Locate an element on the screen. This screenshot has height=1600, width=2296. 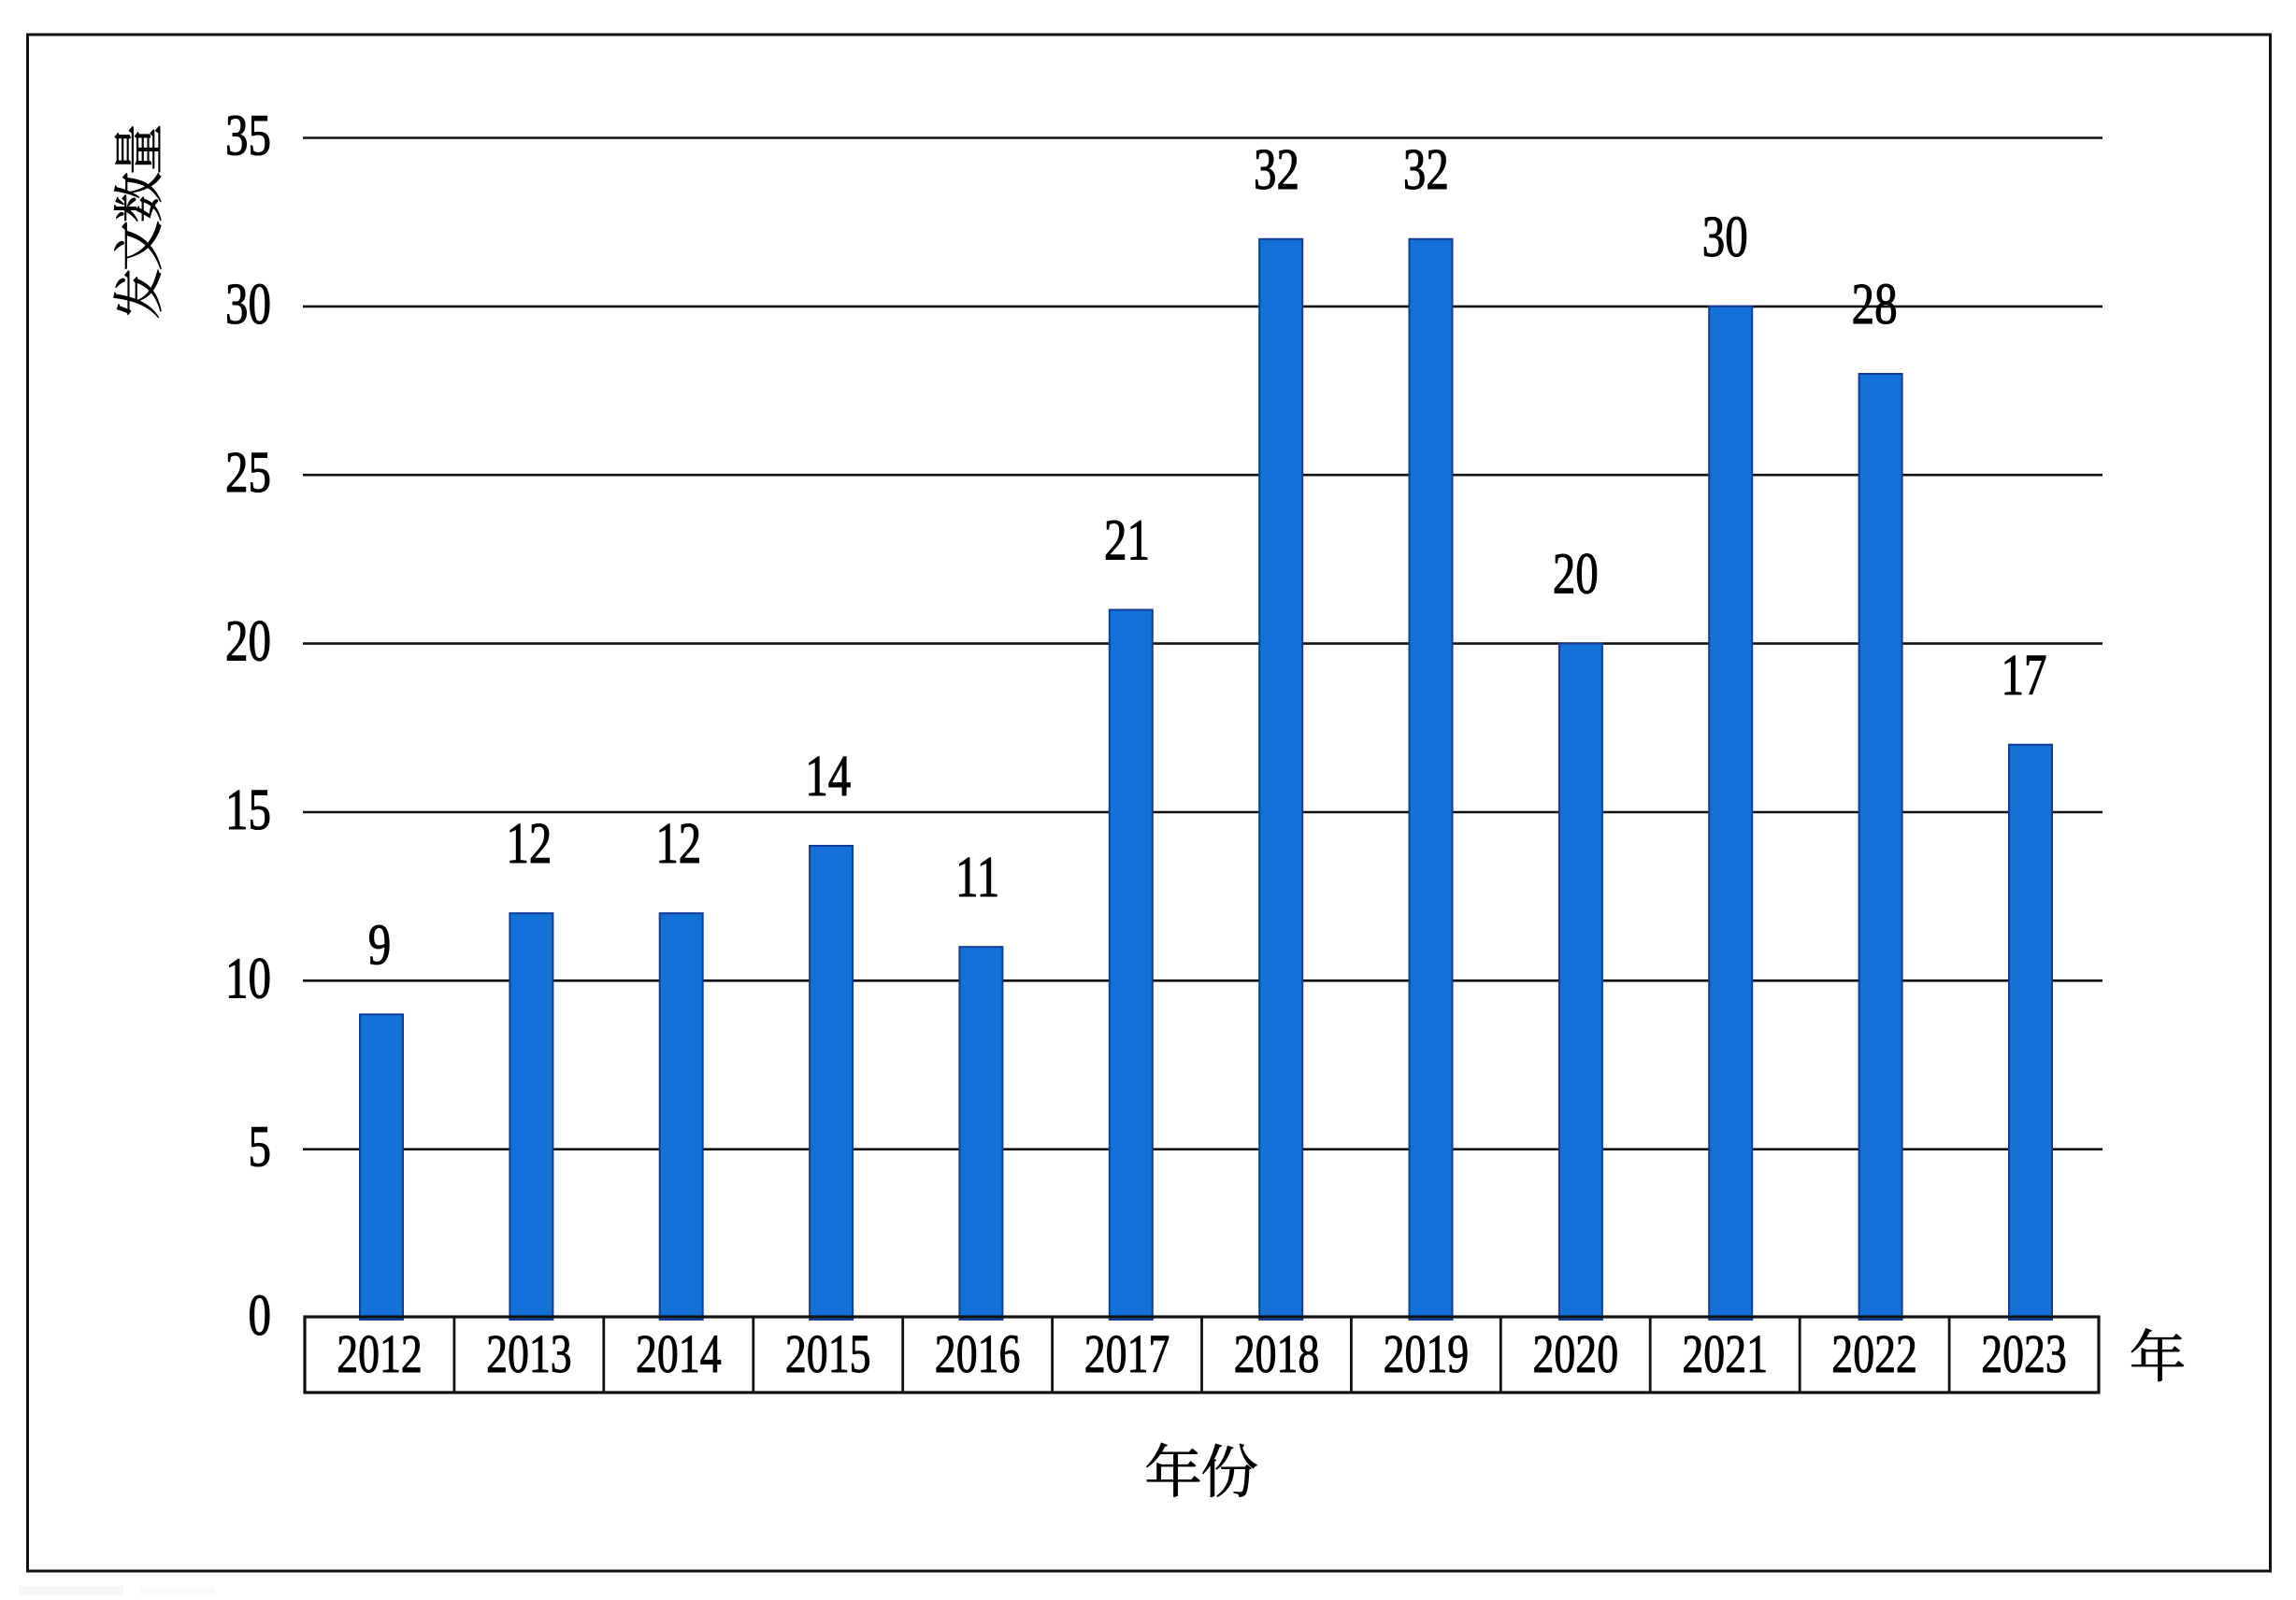
svg-text: 0 is located at coordinates (260, 1316).